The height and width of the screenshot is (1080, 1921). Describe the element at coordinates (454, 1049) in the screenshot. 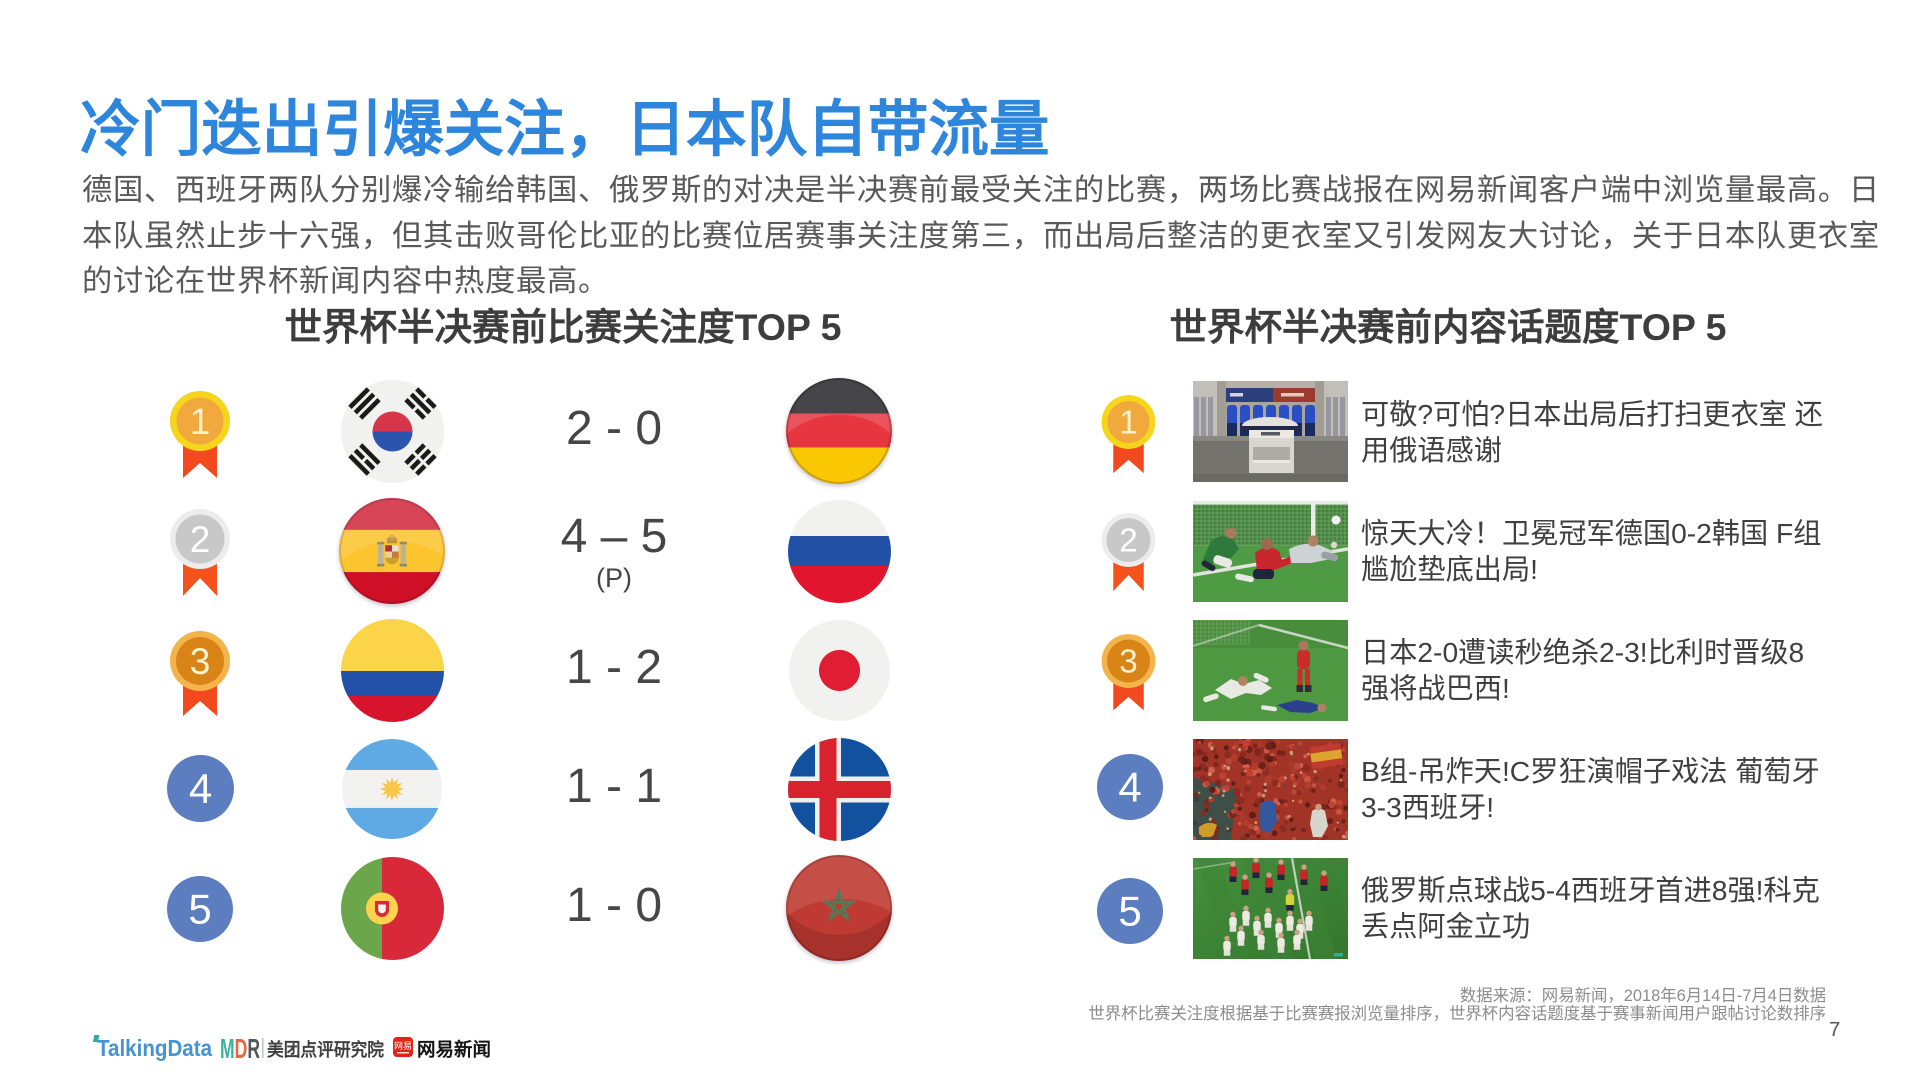

I see `svg-text: 网易新闻` at that location.